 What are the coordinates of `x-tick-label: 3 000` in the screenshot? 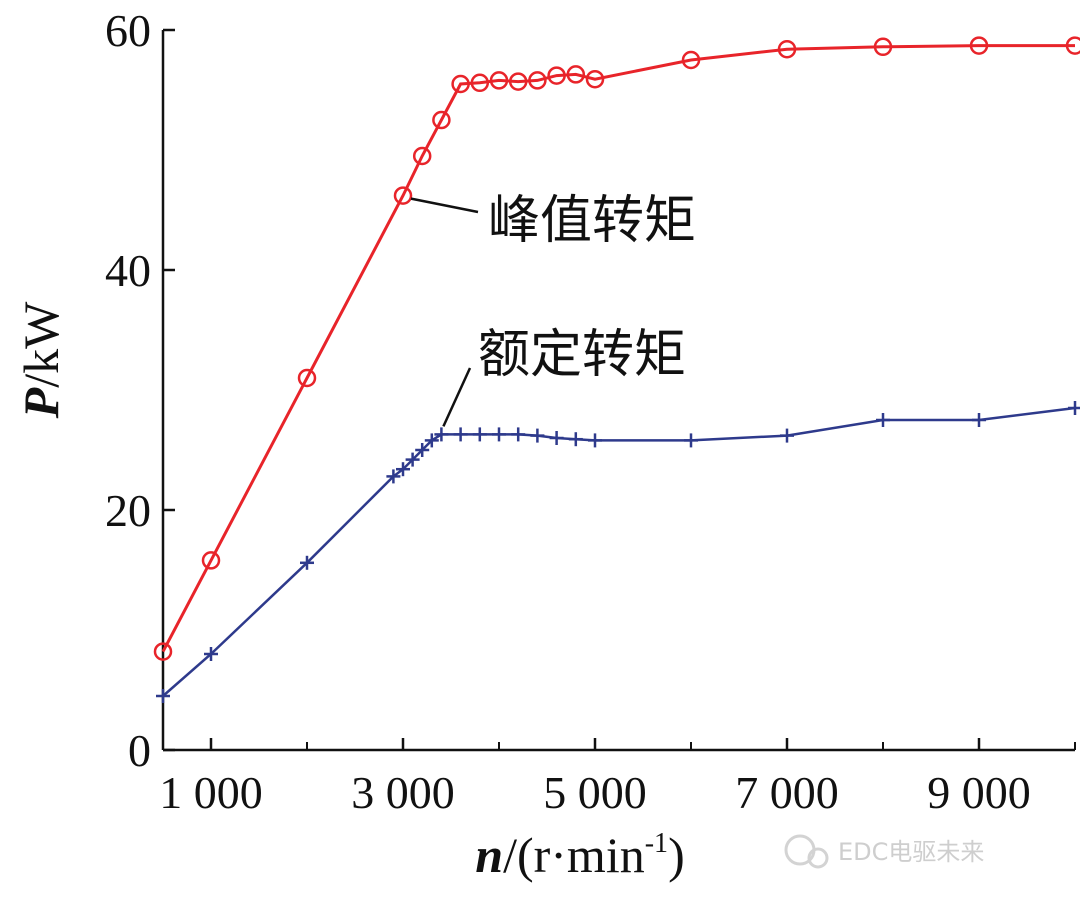 It's located at (403, 792).